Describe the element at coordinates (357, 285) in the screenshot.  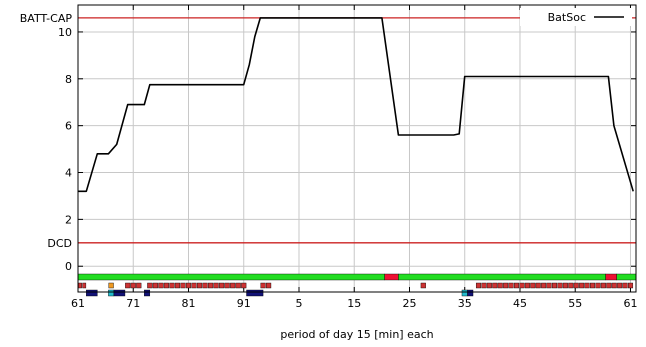
I see `status-bars` at that location.